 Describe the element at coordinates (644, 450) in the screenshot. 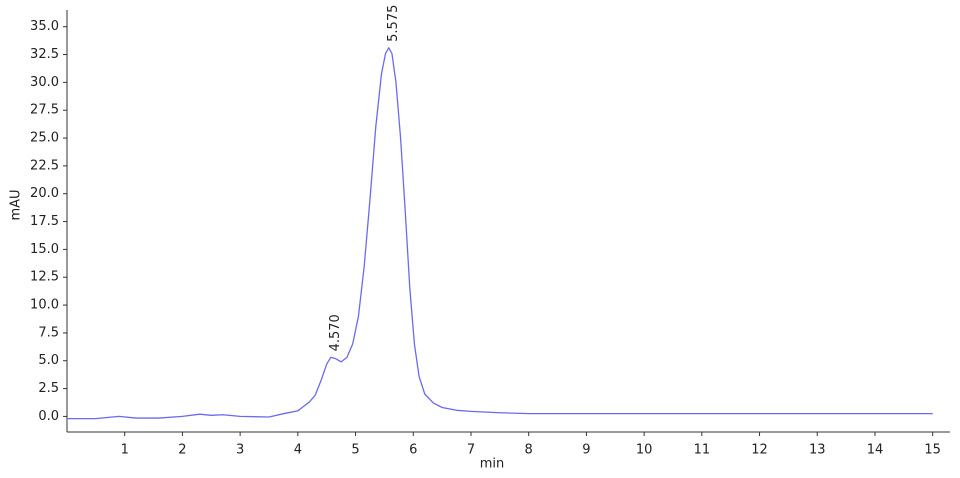

I see `x-tick-label: 10` at that location.